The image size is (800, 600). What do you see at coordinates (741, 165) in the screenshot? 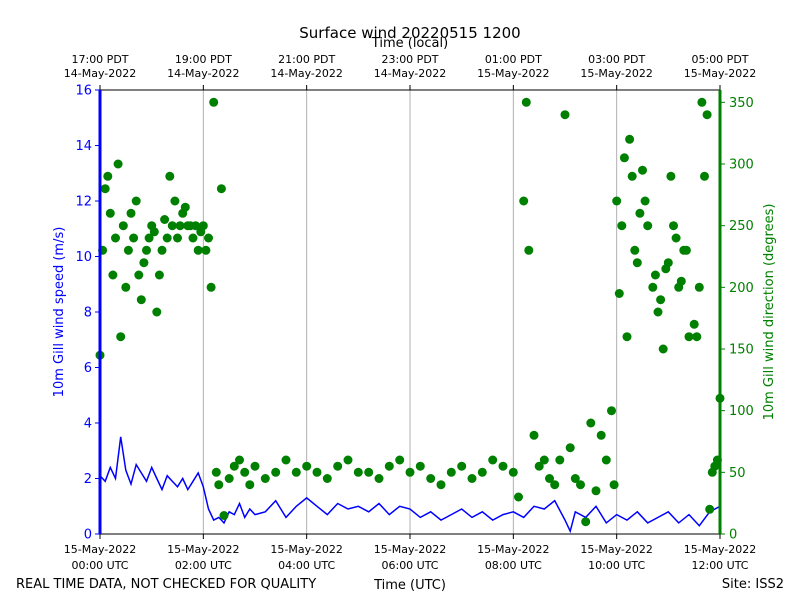
I see `right-tick-label-6: 300` at bounding box center [741, 165].